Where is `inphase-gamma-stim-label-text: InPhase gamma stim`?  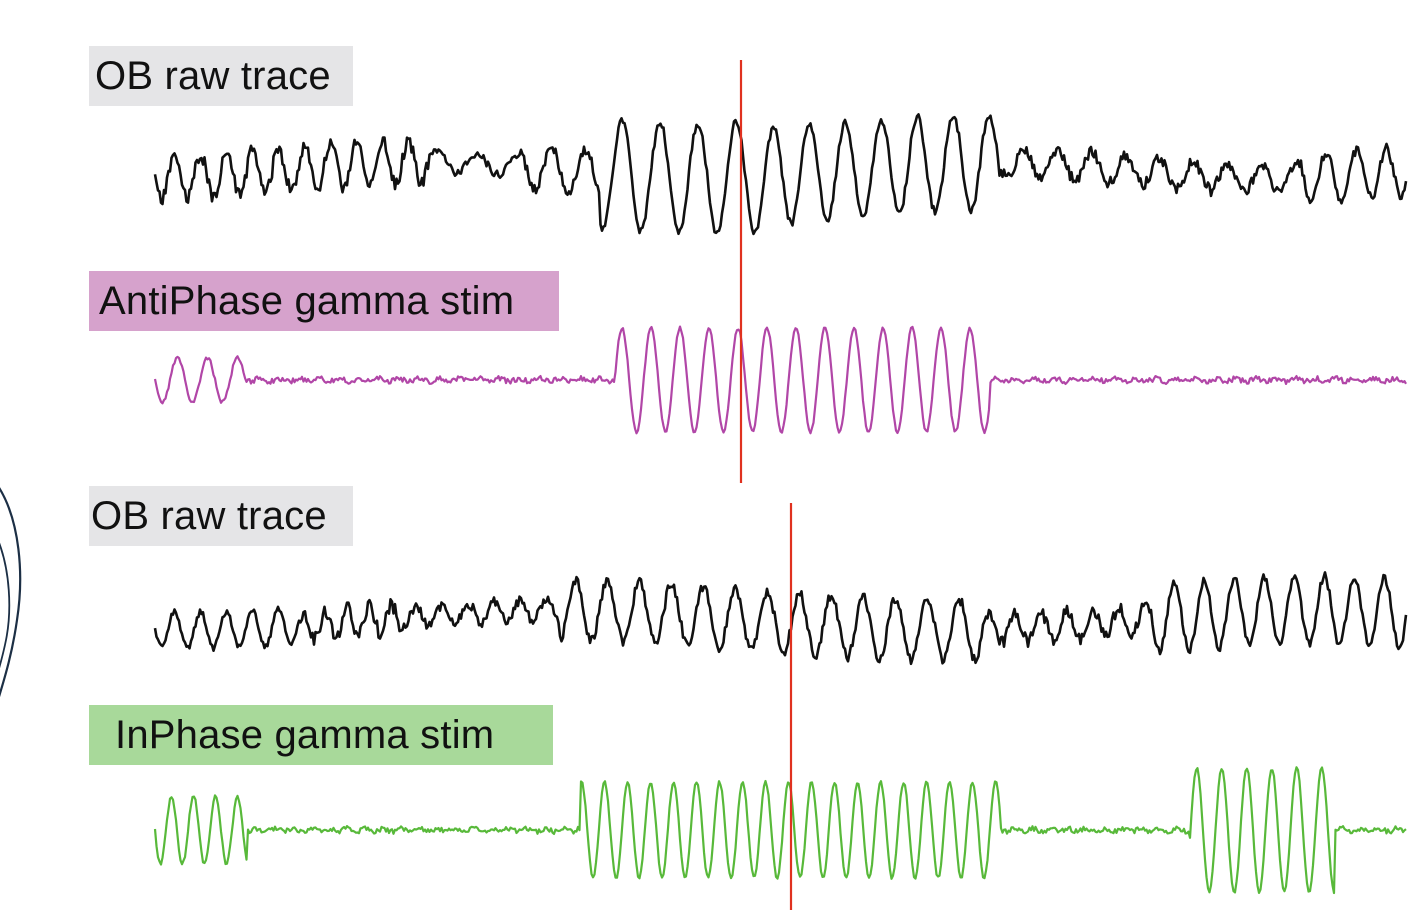
inphase-gamma-stim-label-text: InPhase gamma stim is located at coordinates (305, 734).